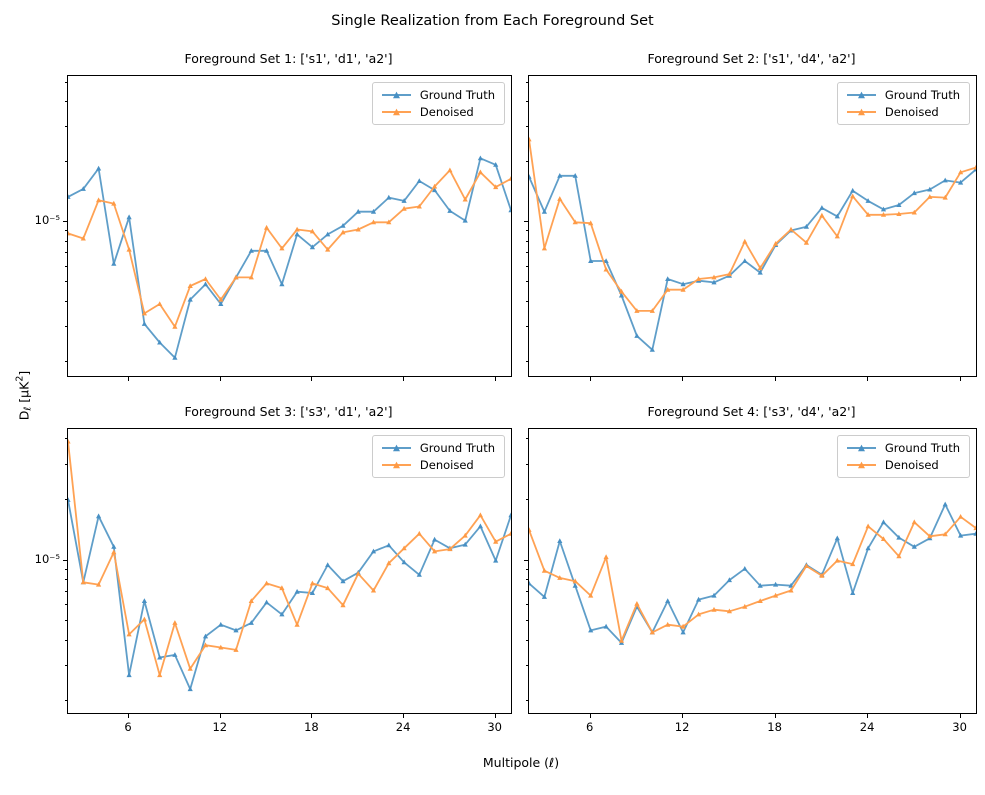  I want to click on subplot-title: Foreground Set 4: ['s3', 'd4', 'a2'], so click(751, 411).